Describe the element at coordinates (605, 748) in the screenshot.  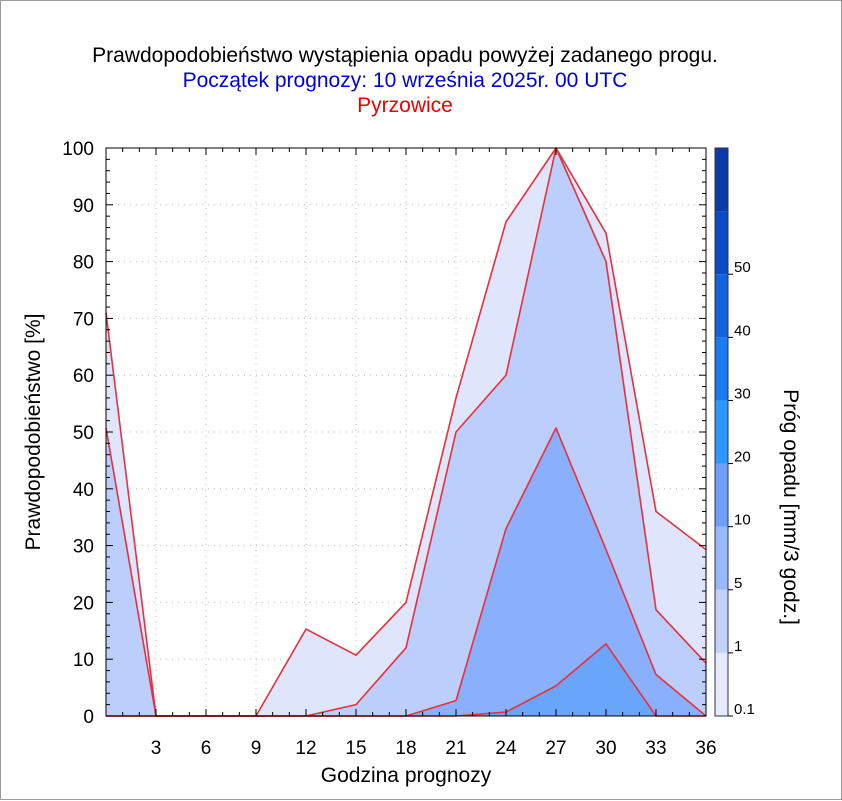
I see `x-tick-label: 30` at that location.